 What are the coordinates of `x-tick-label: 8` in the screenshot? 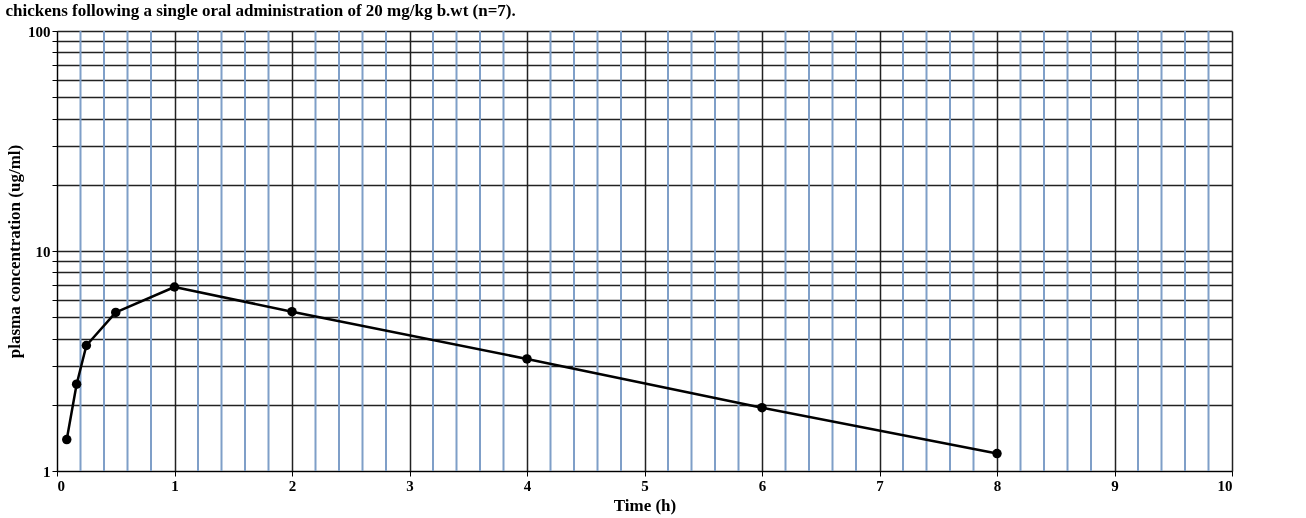 It's located at (997, 485).